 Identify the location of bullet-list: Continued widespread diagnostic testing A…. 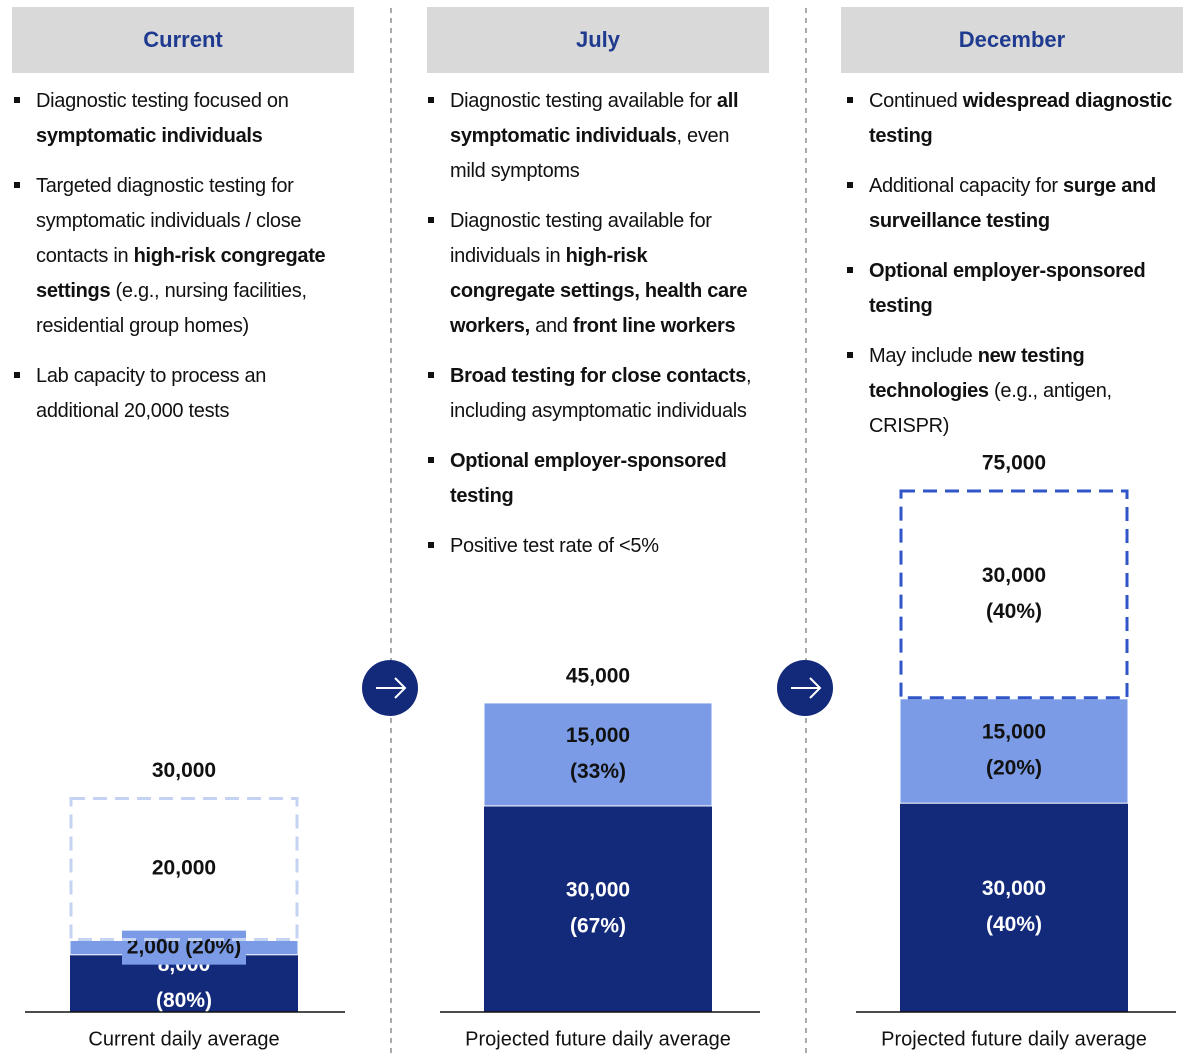
(1010, 271).